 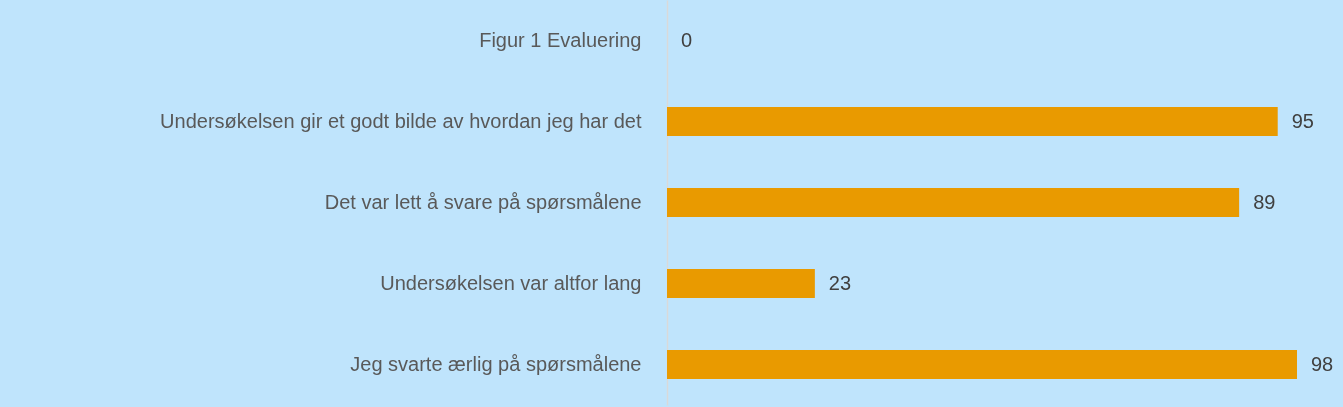 What do you see at coordinates (840, 282) in the screenshot?
I see `data-label: 23` at bounding box center [840, 282].